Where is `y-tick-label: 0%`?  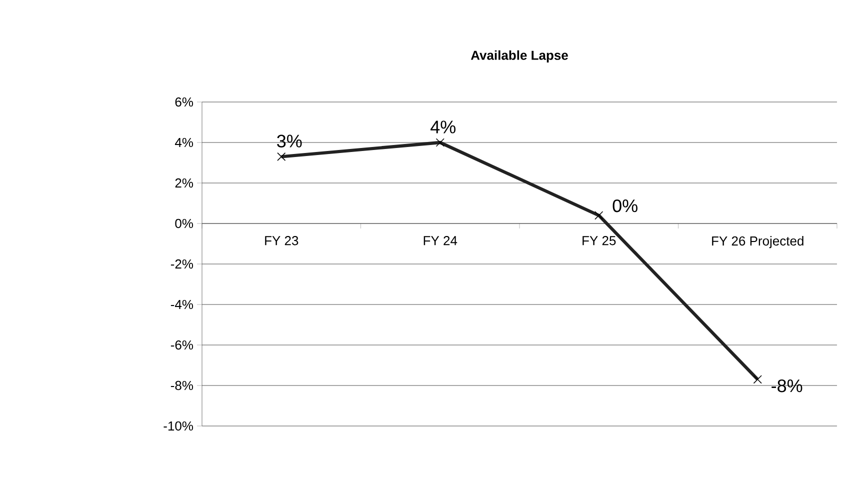
y-tick-label: 0% is located at coordinates (184, 223).